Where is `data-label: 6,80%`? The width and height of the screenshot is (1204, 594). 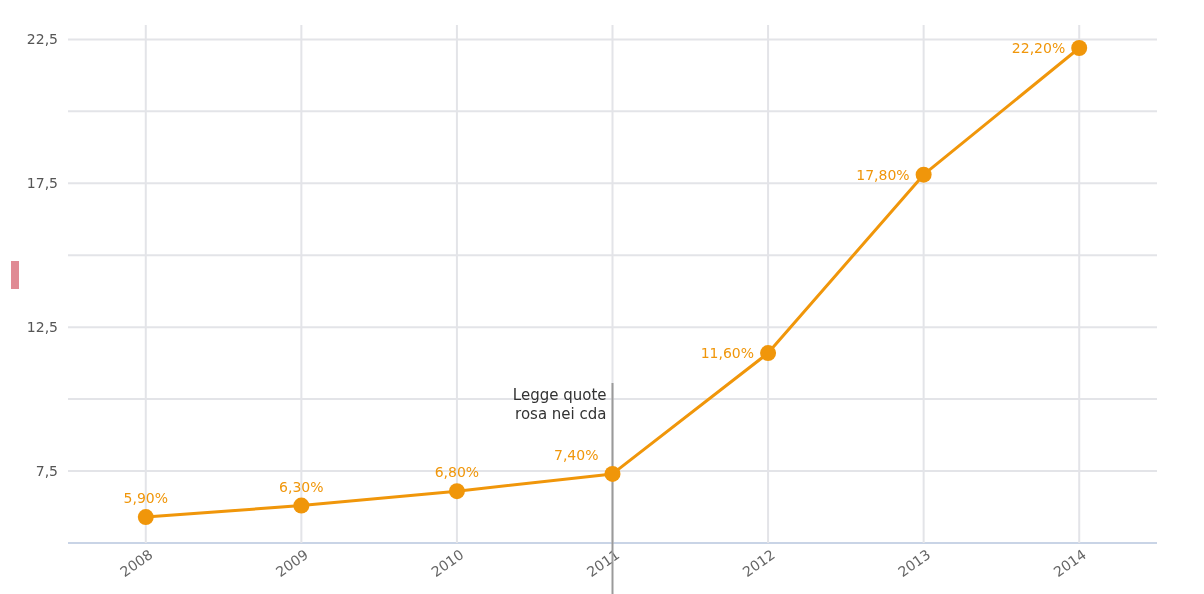 data-label: 6,80% is located at coordinates (457, 472).